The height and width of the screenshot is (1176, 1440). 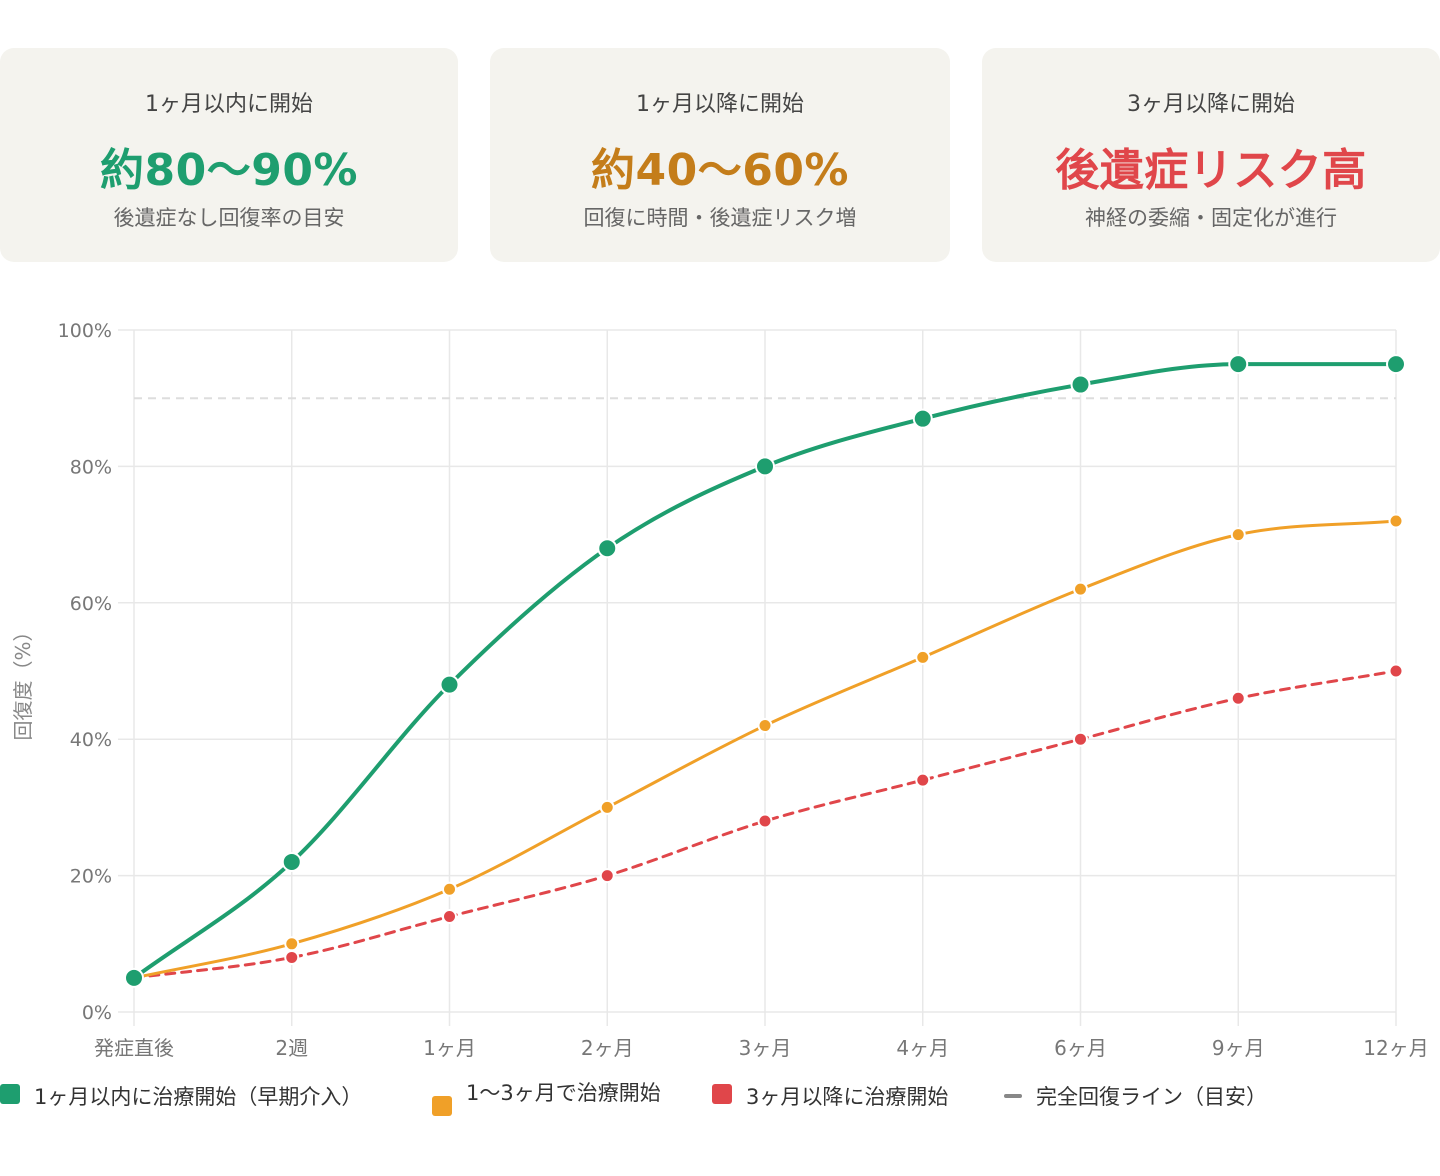 I want to click on x-tick-label: 2週, so click(x=291, y=1048).